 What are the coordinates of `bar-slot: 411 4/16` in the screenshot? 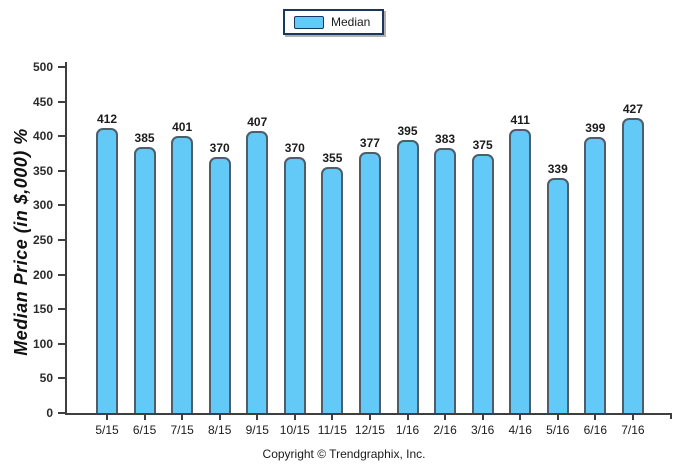 It's located at (520, 252).